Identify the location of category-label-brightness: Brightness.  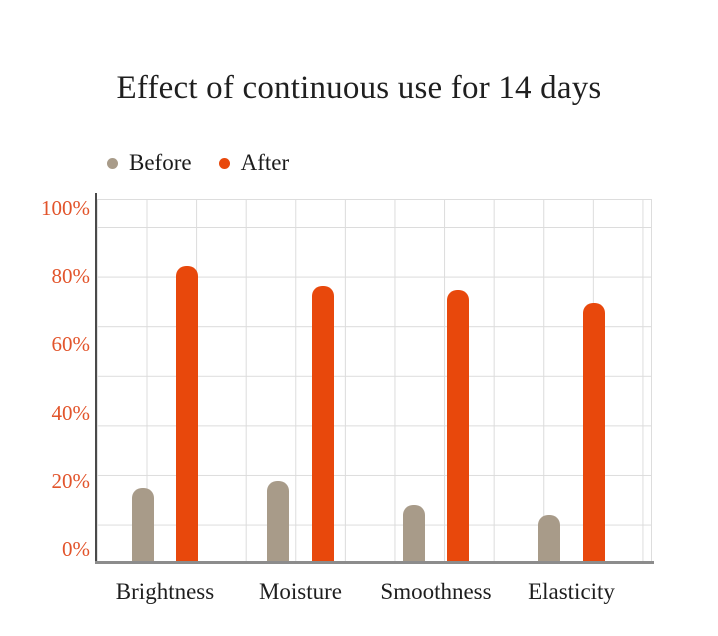
(165, 591).